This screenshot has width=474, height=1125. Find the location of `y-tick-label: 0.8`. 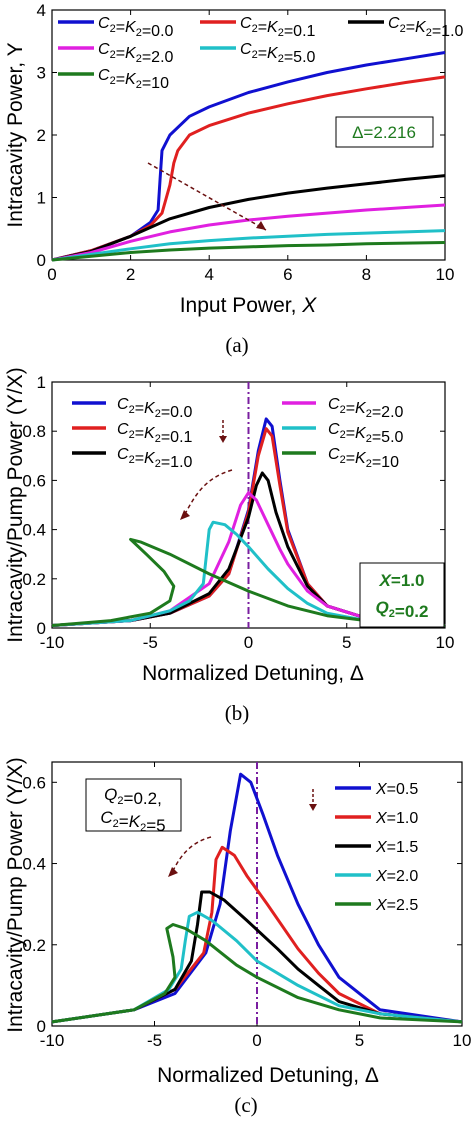

y-tick-label: 0.8 is located at coordinates (34, 431).